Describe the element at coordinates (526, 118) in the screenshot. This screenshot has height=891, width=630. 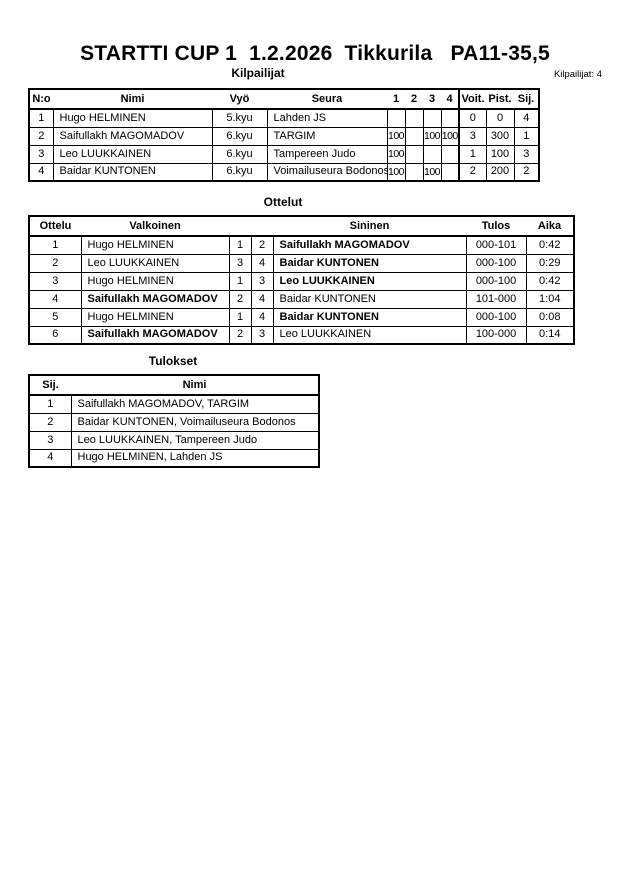
I see `competitor-place: 4` at that location.